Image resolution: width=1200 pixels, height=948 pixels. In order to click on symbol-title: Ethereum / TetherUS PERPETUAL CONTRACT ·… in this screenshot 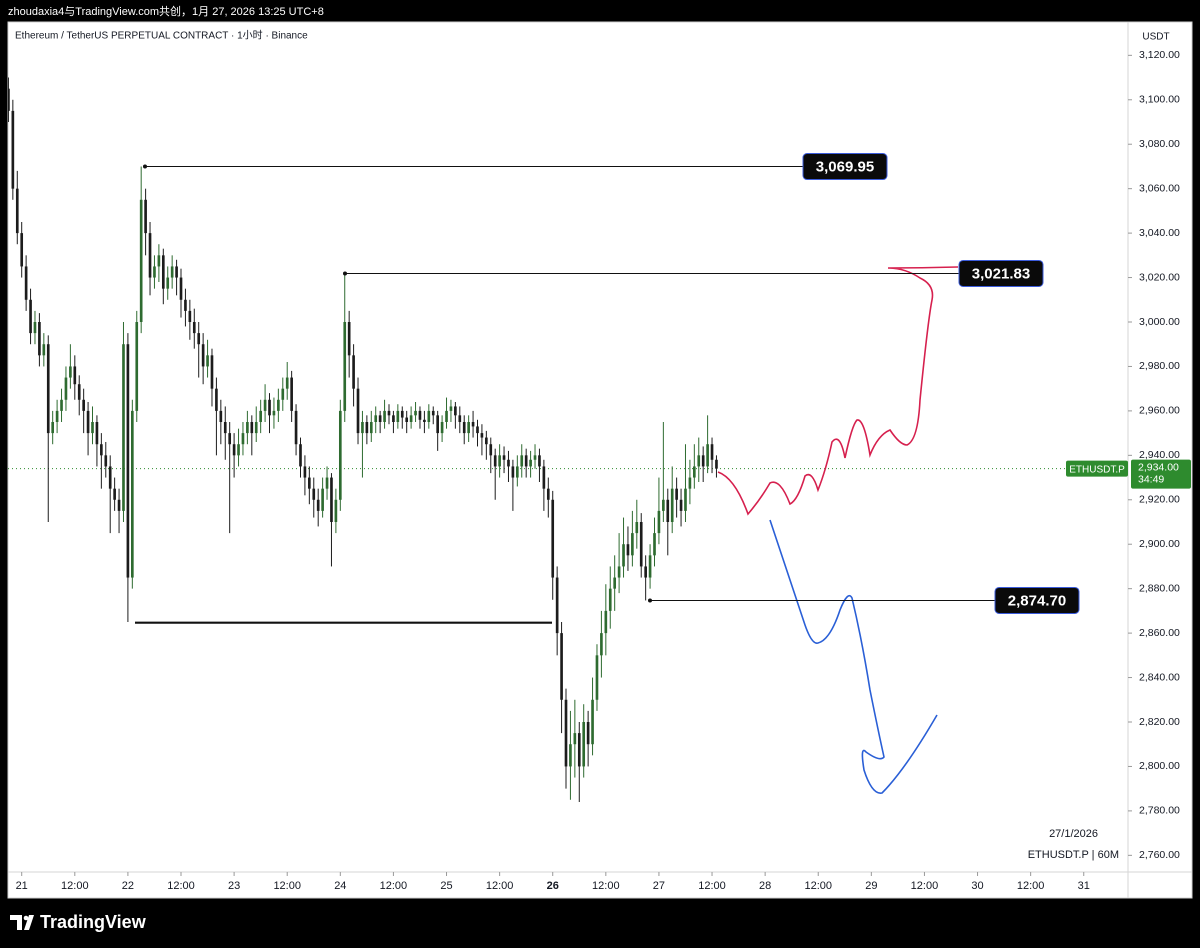, I will do `click(161, 36)`.